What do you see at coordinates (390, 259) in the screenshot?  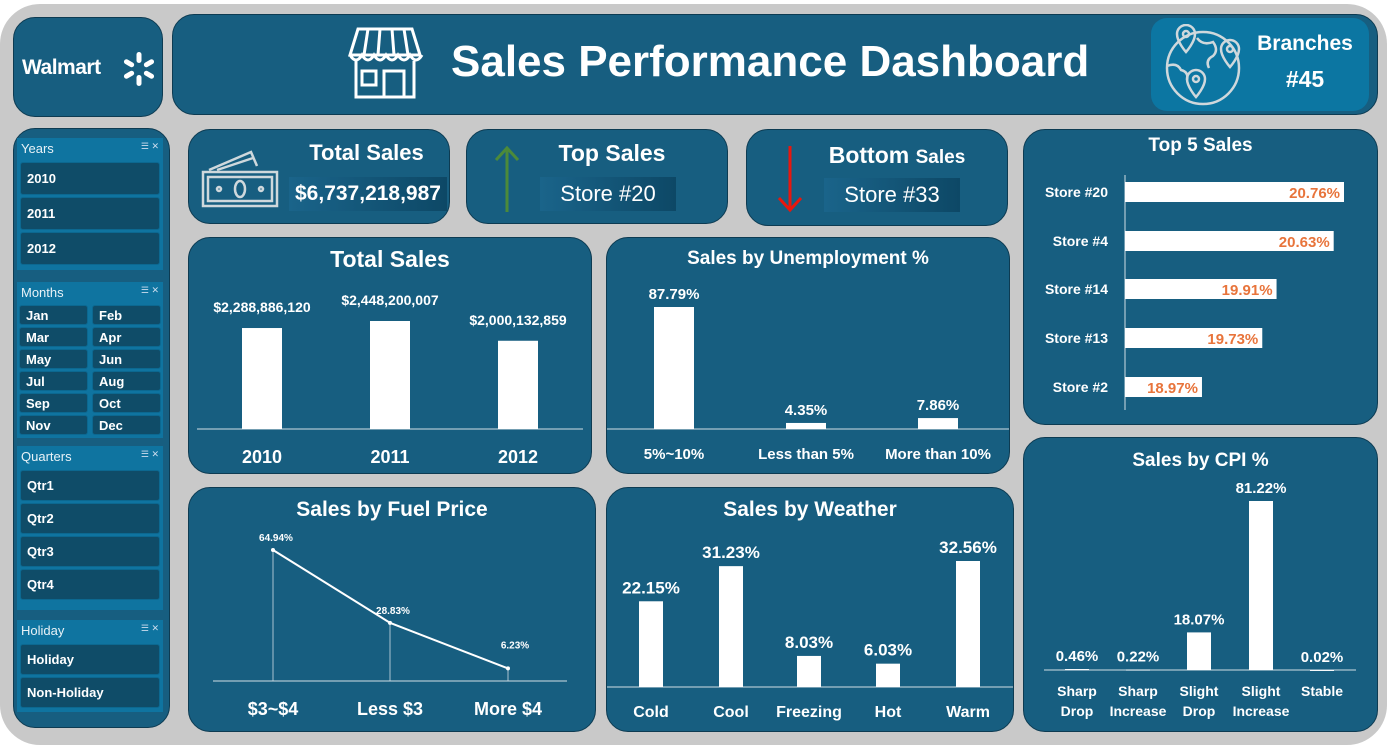 I see `chart-title: Total Sales` at bounding box center [390, 259].